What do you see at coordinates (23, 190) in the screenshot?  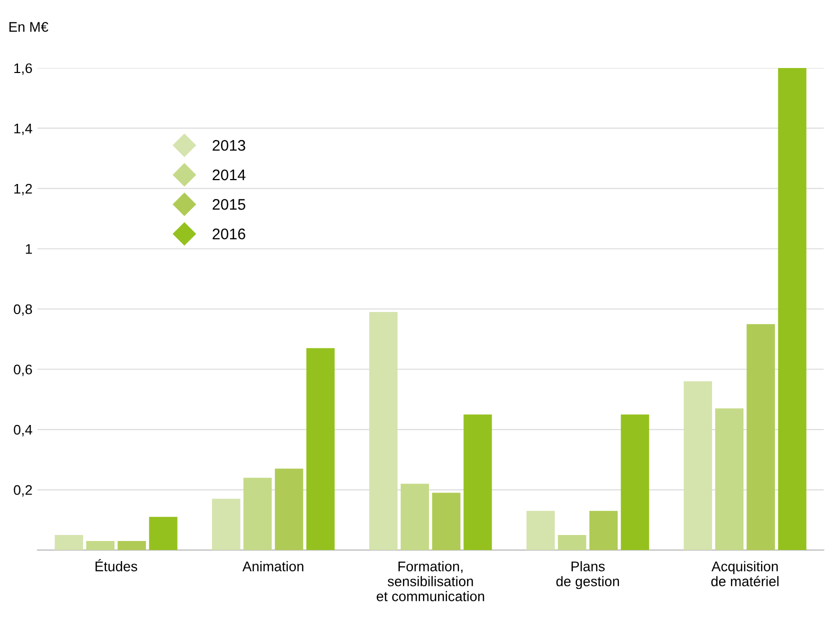 I see `y-tick-label: 1,2` at bounding box center [23, 190].